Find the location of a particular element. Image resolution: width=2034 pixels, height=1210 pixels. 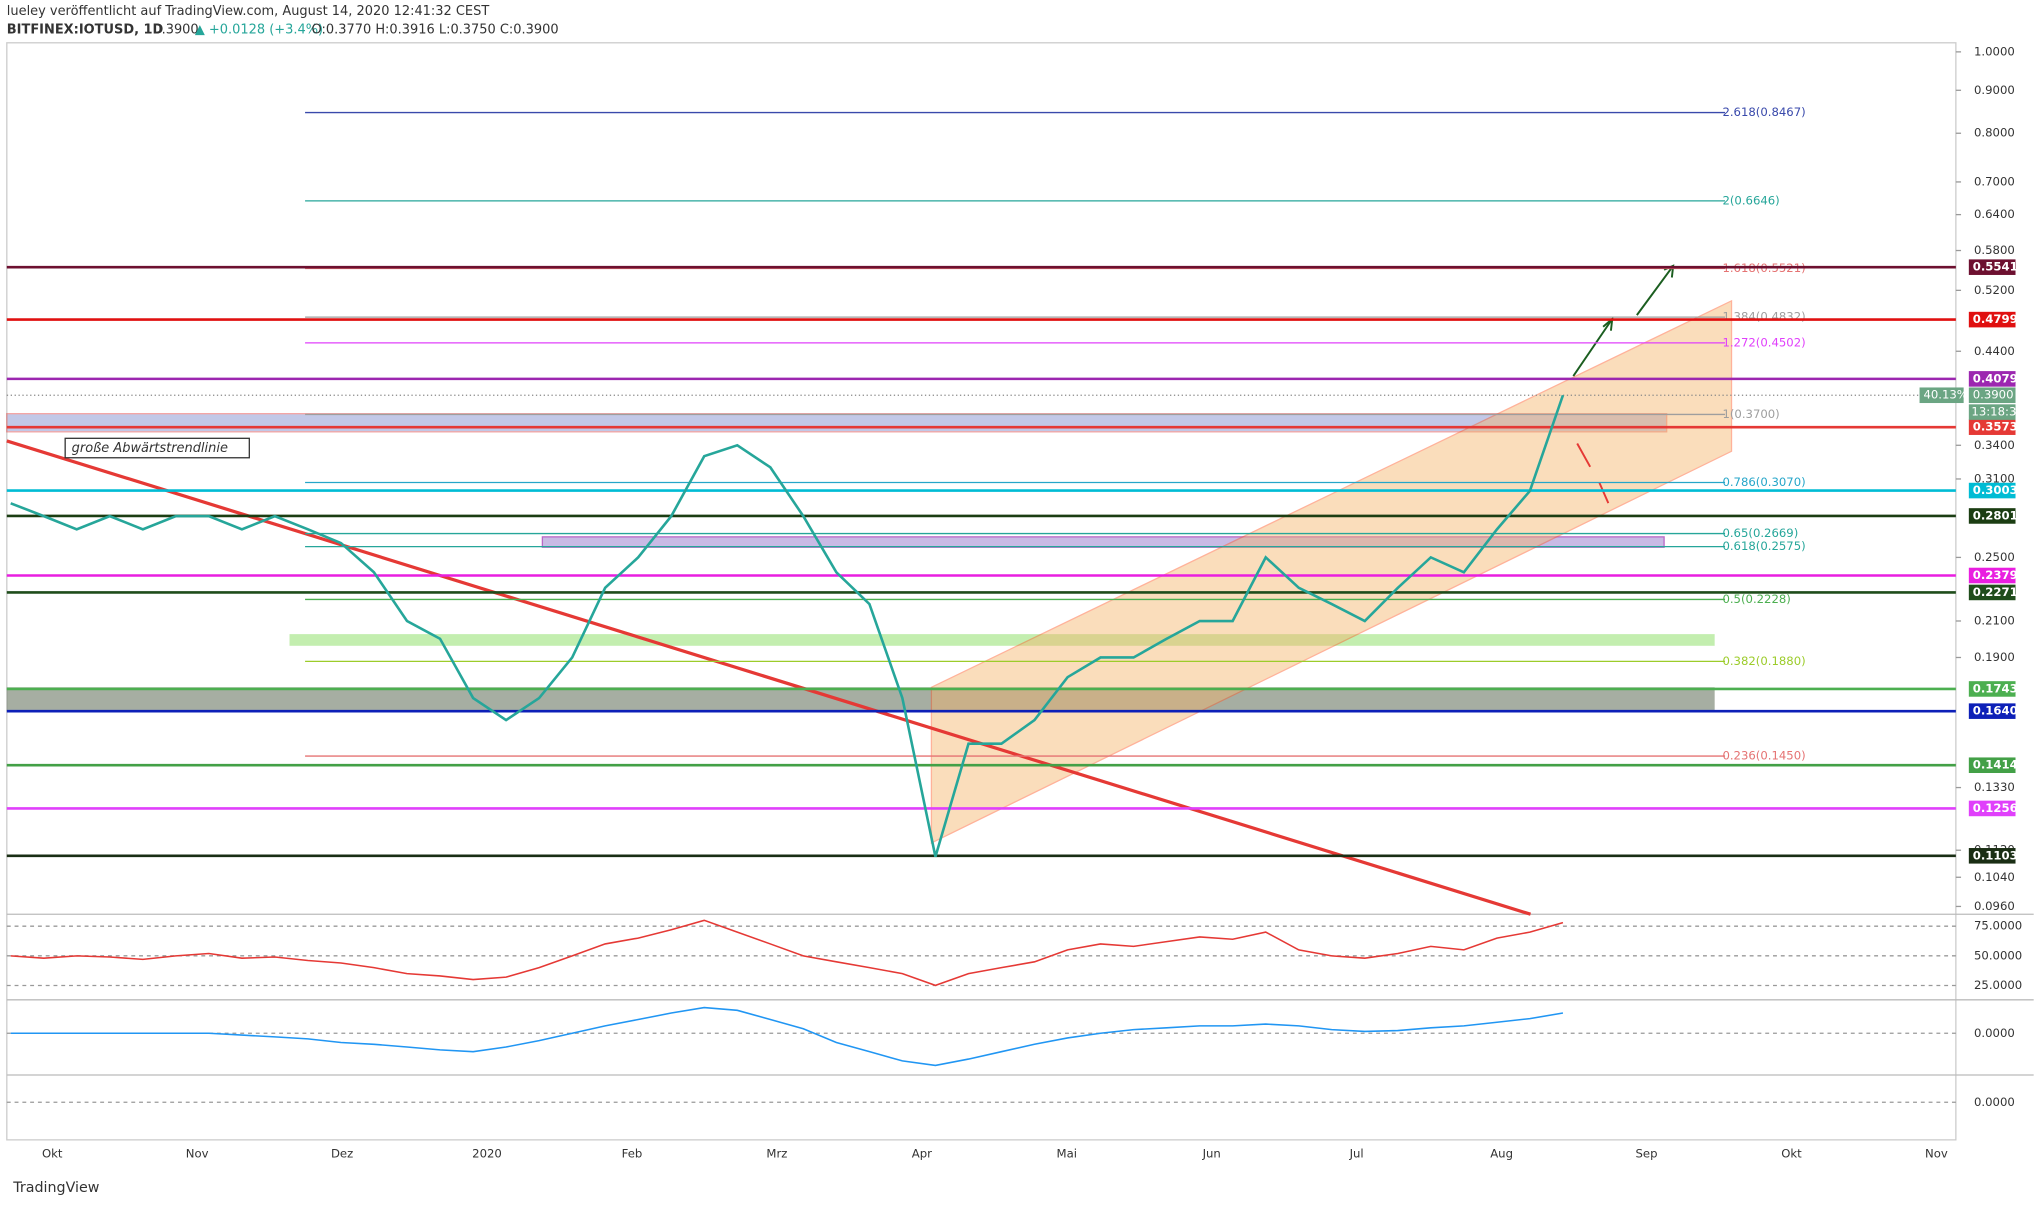

x-tick-label: Mai is located at coordinates (1067, 1154).